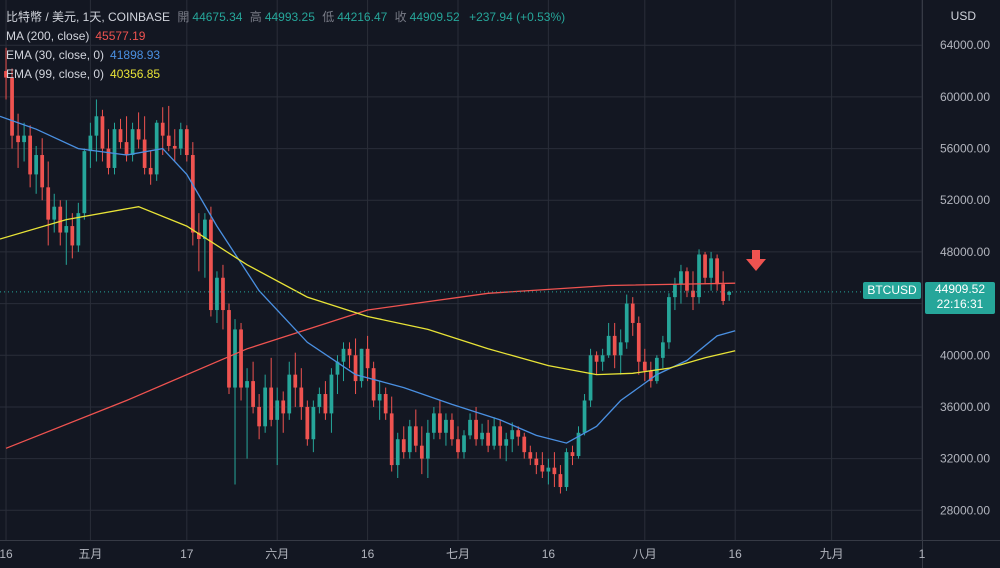 The width and height of the screenshot is (1000, 568). Describe the element at coordinates (965, 252) in the screenshot. I see `price-tick-label: 48000.00` at that location.